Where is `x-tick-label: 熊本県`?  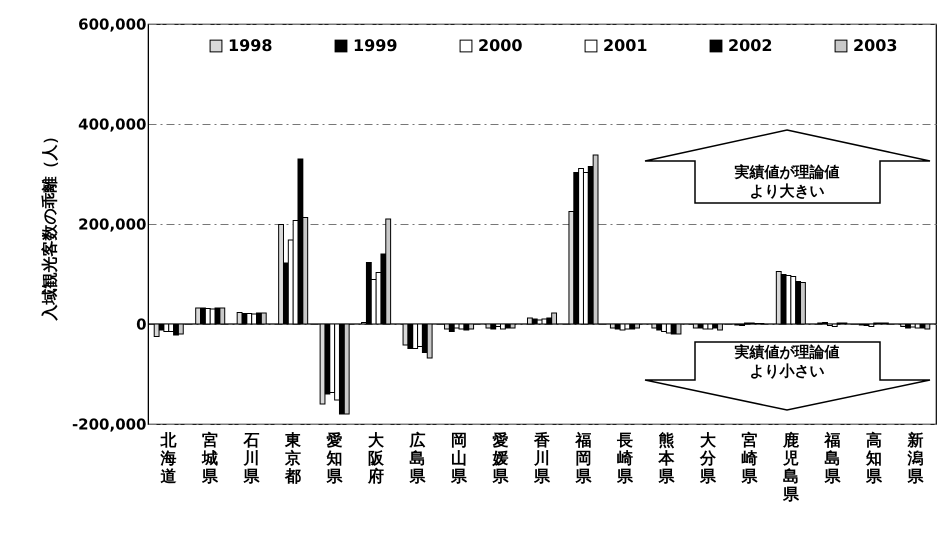
x-tick-label: 熊本県 is located at coordinates (666, 458).